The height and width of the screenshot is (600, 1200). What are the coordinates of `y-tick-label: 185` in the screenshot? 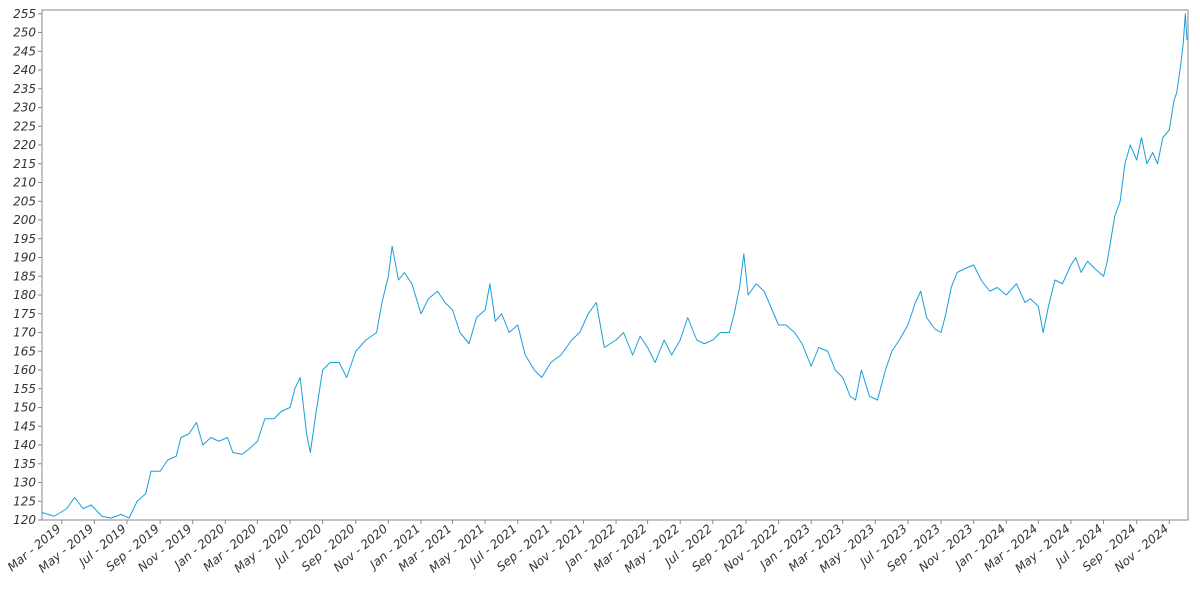 It's located at (24, 276).